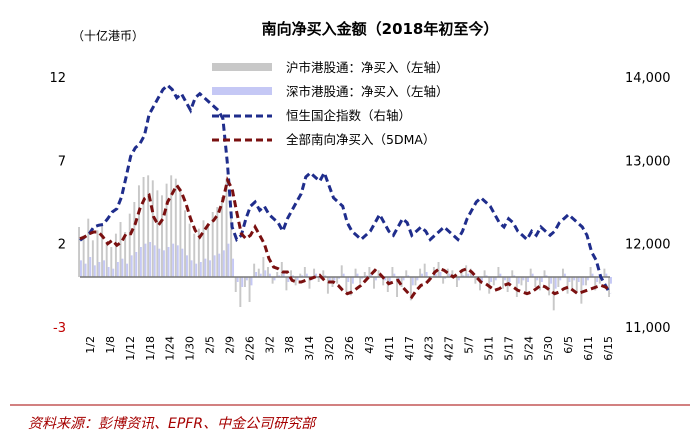 The image size is (700, 439). I want to click on chart-title: 南向净买入金额（2018年初至今）, so click(380, 29).